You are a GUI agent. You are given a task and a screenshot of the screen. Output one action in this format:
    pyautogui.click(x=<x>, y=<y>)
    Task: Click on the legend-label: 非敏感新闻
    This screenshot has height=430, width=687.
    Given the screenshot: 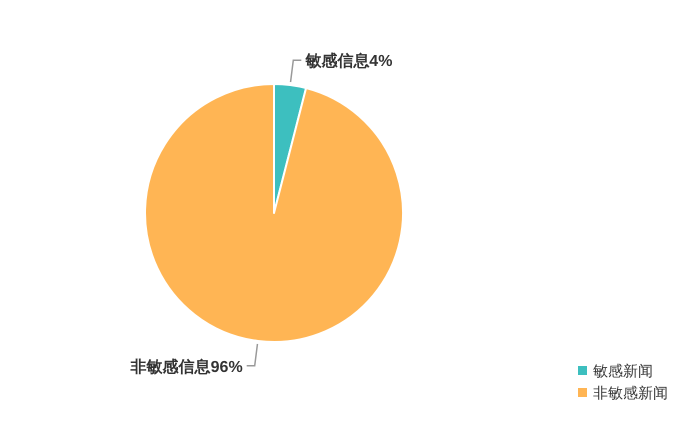 What is the action you would take?
    pyautogui.click(x=630, y=393)
    